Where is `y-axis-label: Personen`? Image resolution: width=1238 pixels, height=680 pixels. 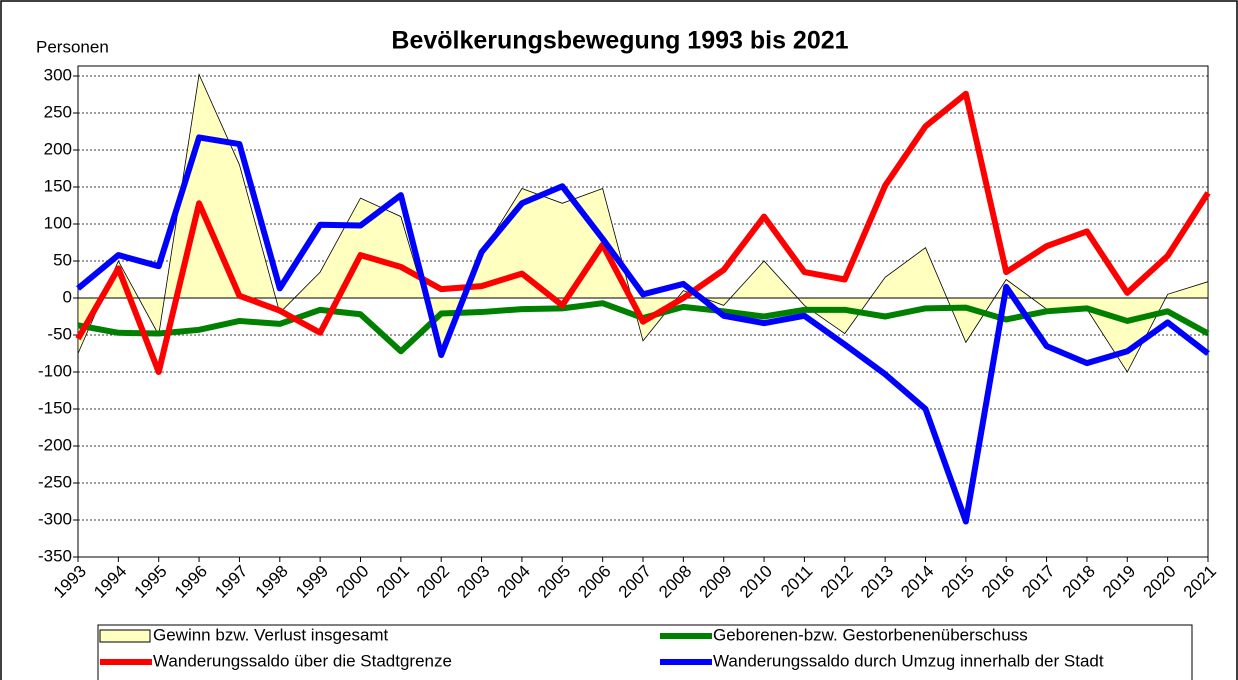
y-axis-label: Personen is located at coordinates (72, 46).